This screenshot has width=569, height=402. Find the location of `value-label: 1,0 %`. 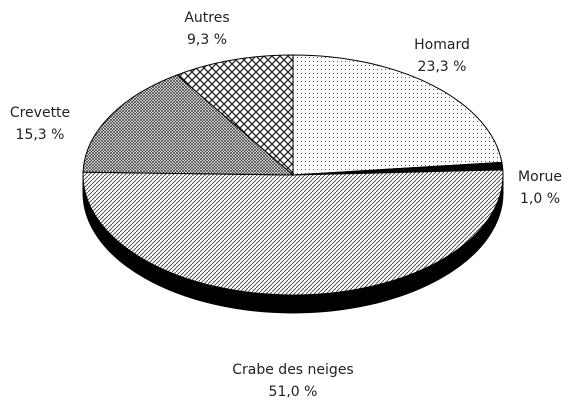

value-label: 1,0 % is located at coordinates (540, 199).